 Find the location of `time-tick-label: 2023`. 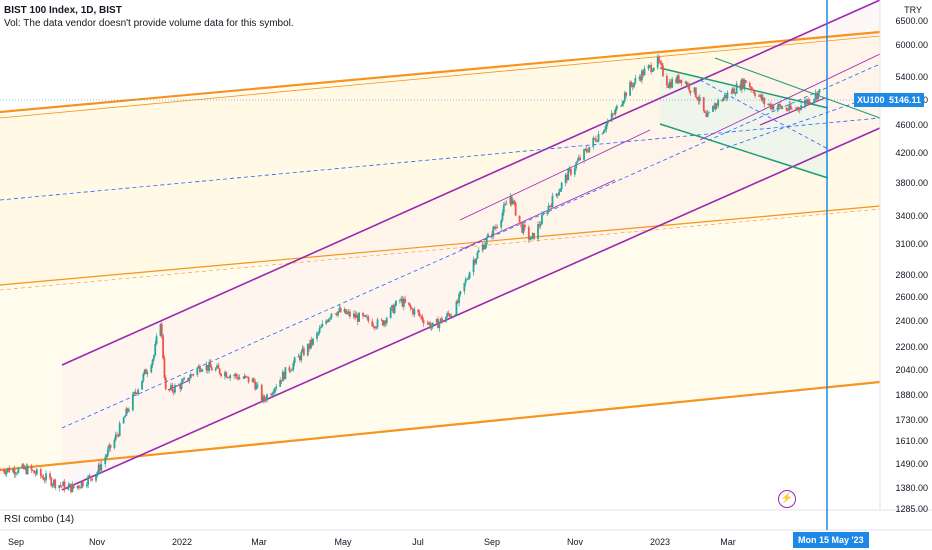

time-tick-label: 2023 is located at coordinates (660, 542).